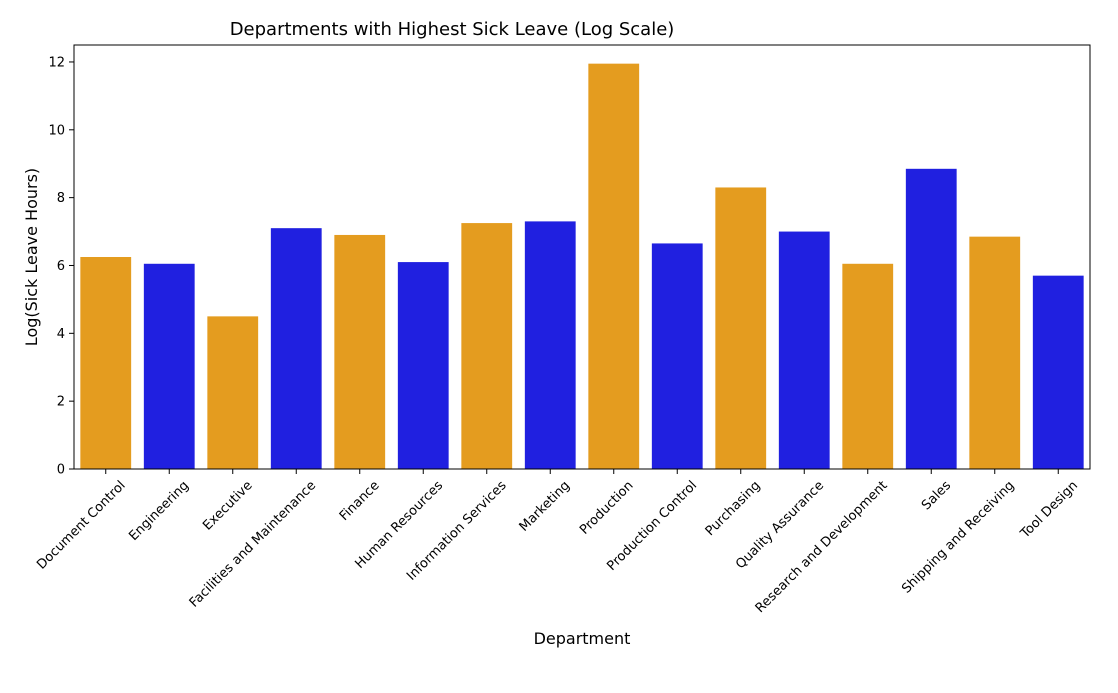 This screenshot has width=1118, height=693. What do you see at coordinates (61, 402) in the screenshot?
I see `y-tick-label: 2` at bounding box center [61, 402].